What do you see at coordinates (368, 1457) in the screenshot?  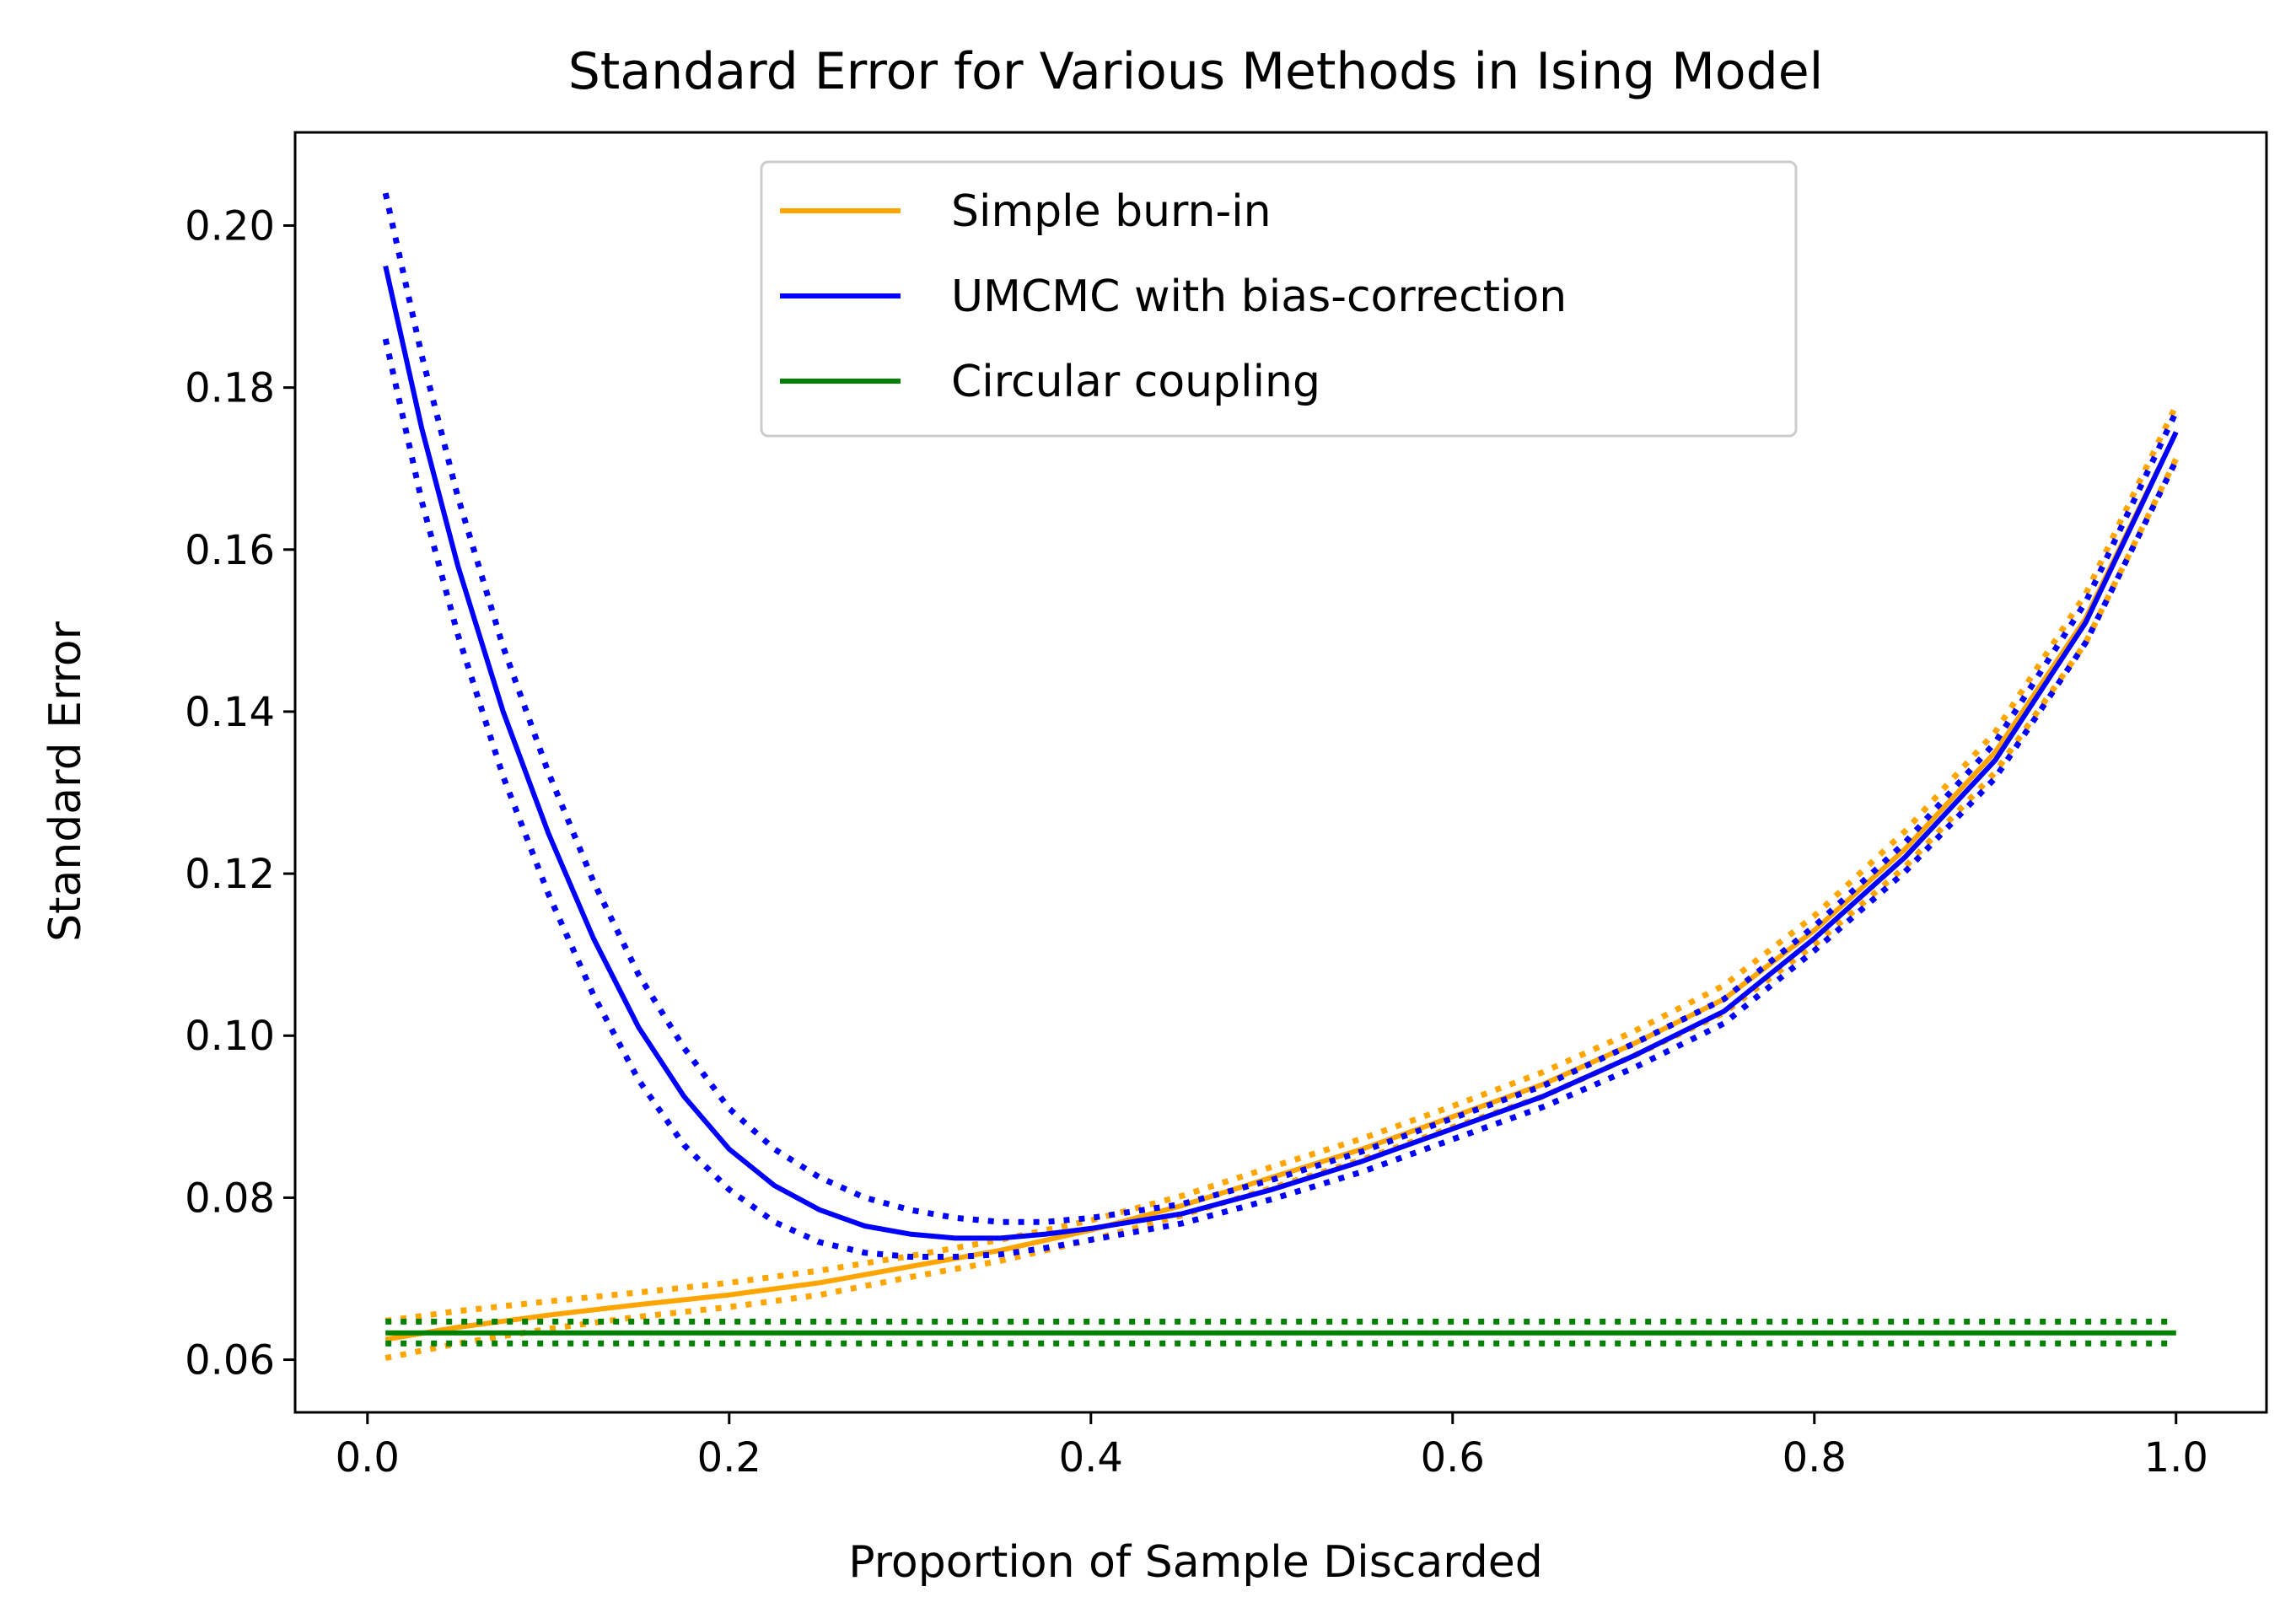 I see `x-tick-label: 0.0` at bounding box center [368, 1457].